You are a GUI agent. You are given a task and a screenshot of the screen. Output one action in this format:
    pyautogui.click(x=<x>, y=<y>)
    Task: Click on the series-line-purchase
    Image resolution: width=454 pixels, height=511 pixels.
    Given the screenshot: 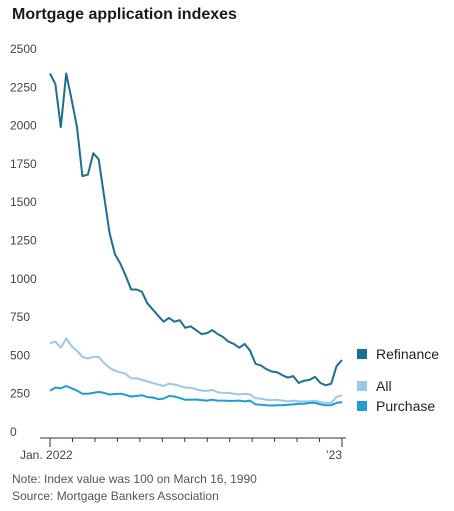 What is the action you would take?
    pyautogui.click(x=196, y=396)
    